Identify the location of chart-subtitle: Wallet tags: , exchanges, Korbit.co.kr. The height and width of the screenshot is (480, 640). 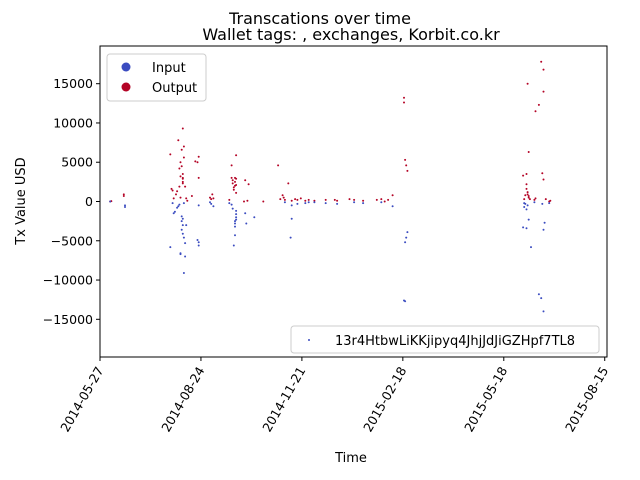
(351, 34).